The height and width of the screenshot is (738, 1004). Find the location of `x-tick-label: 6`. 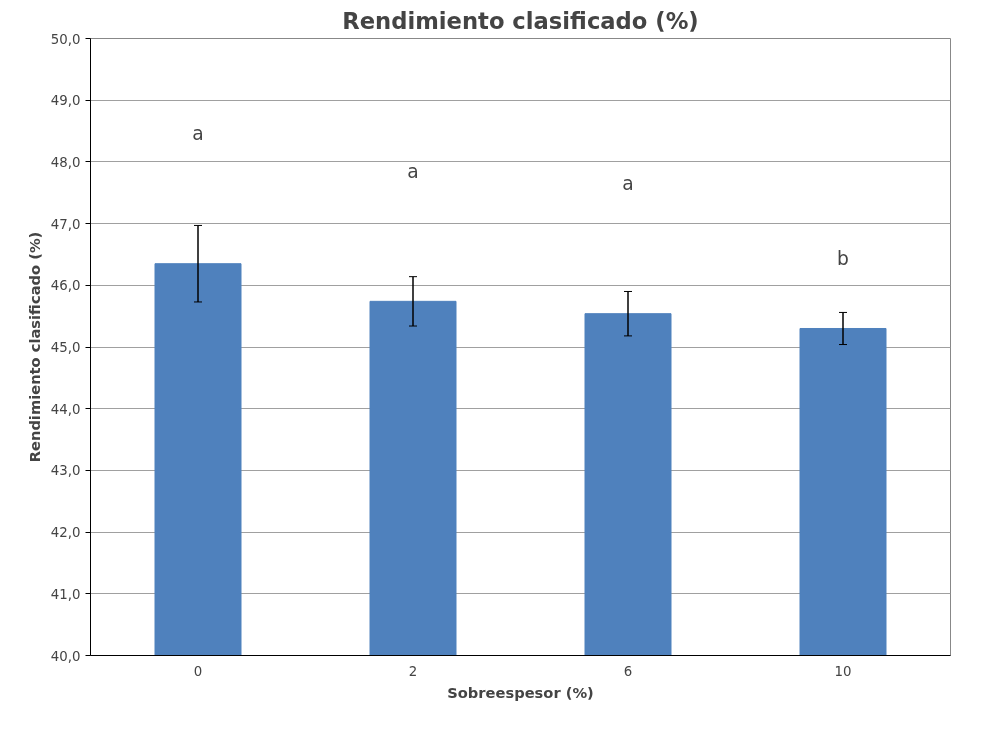

x-tick-label: 6 is located at coordinates (628, 671).